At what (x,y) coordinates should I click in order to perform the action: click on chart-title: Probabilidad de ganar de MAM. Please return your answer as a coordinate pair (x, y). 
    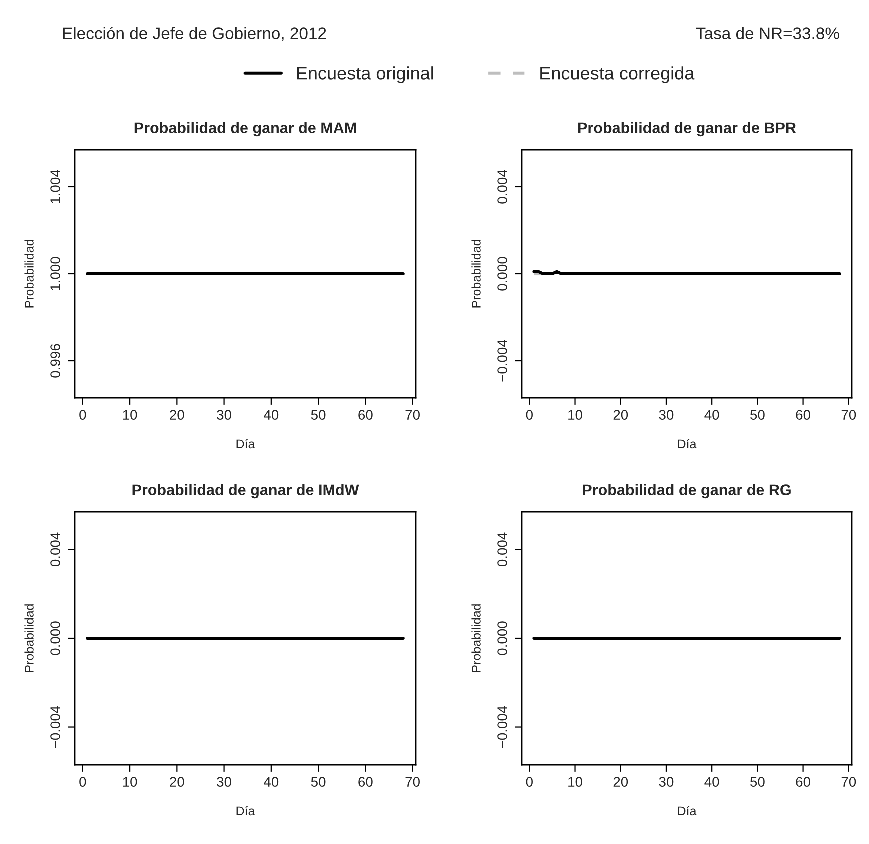
    Looking at the image, I should click on (245, 129).